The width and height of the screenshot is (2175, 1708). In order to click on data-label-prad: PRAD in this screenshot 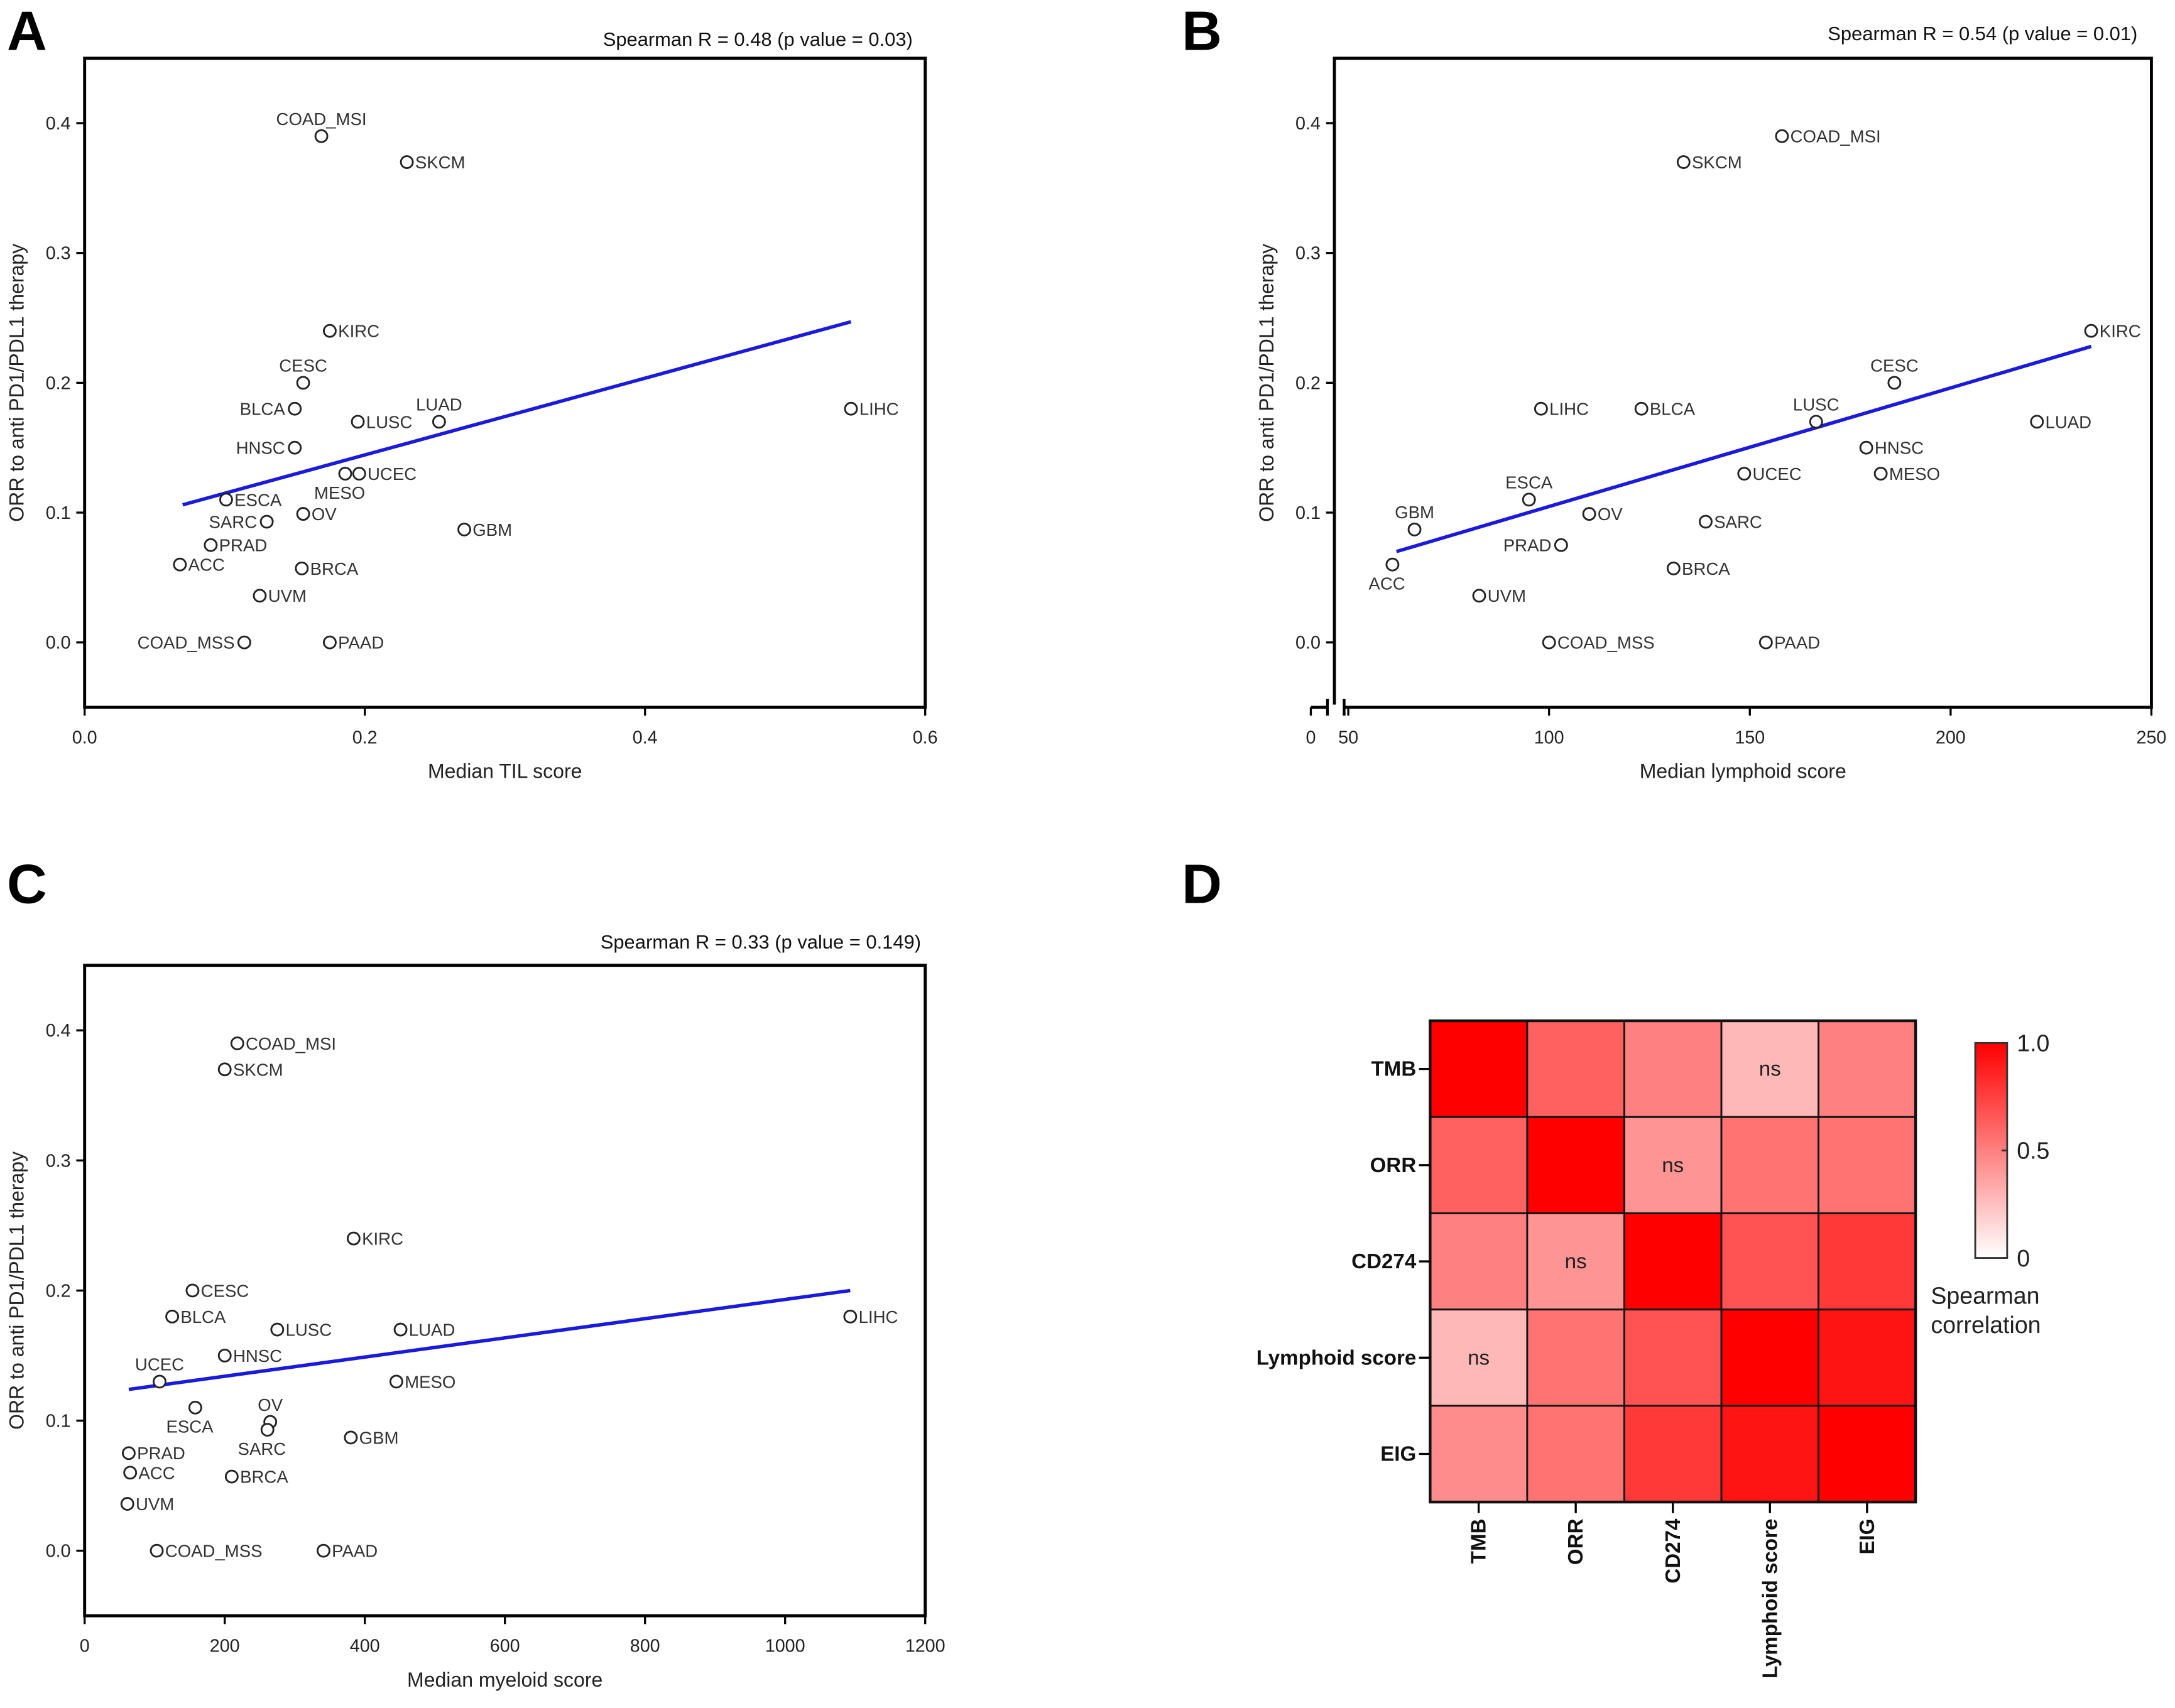, I will do `click(161, 1454)`.